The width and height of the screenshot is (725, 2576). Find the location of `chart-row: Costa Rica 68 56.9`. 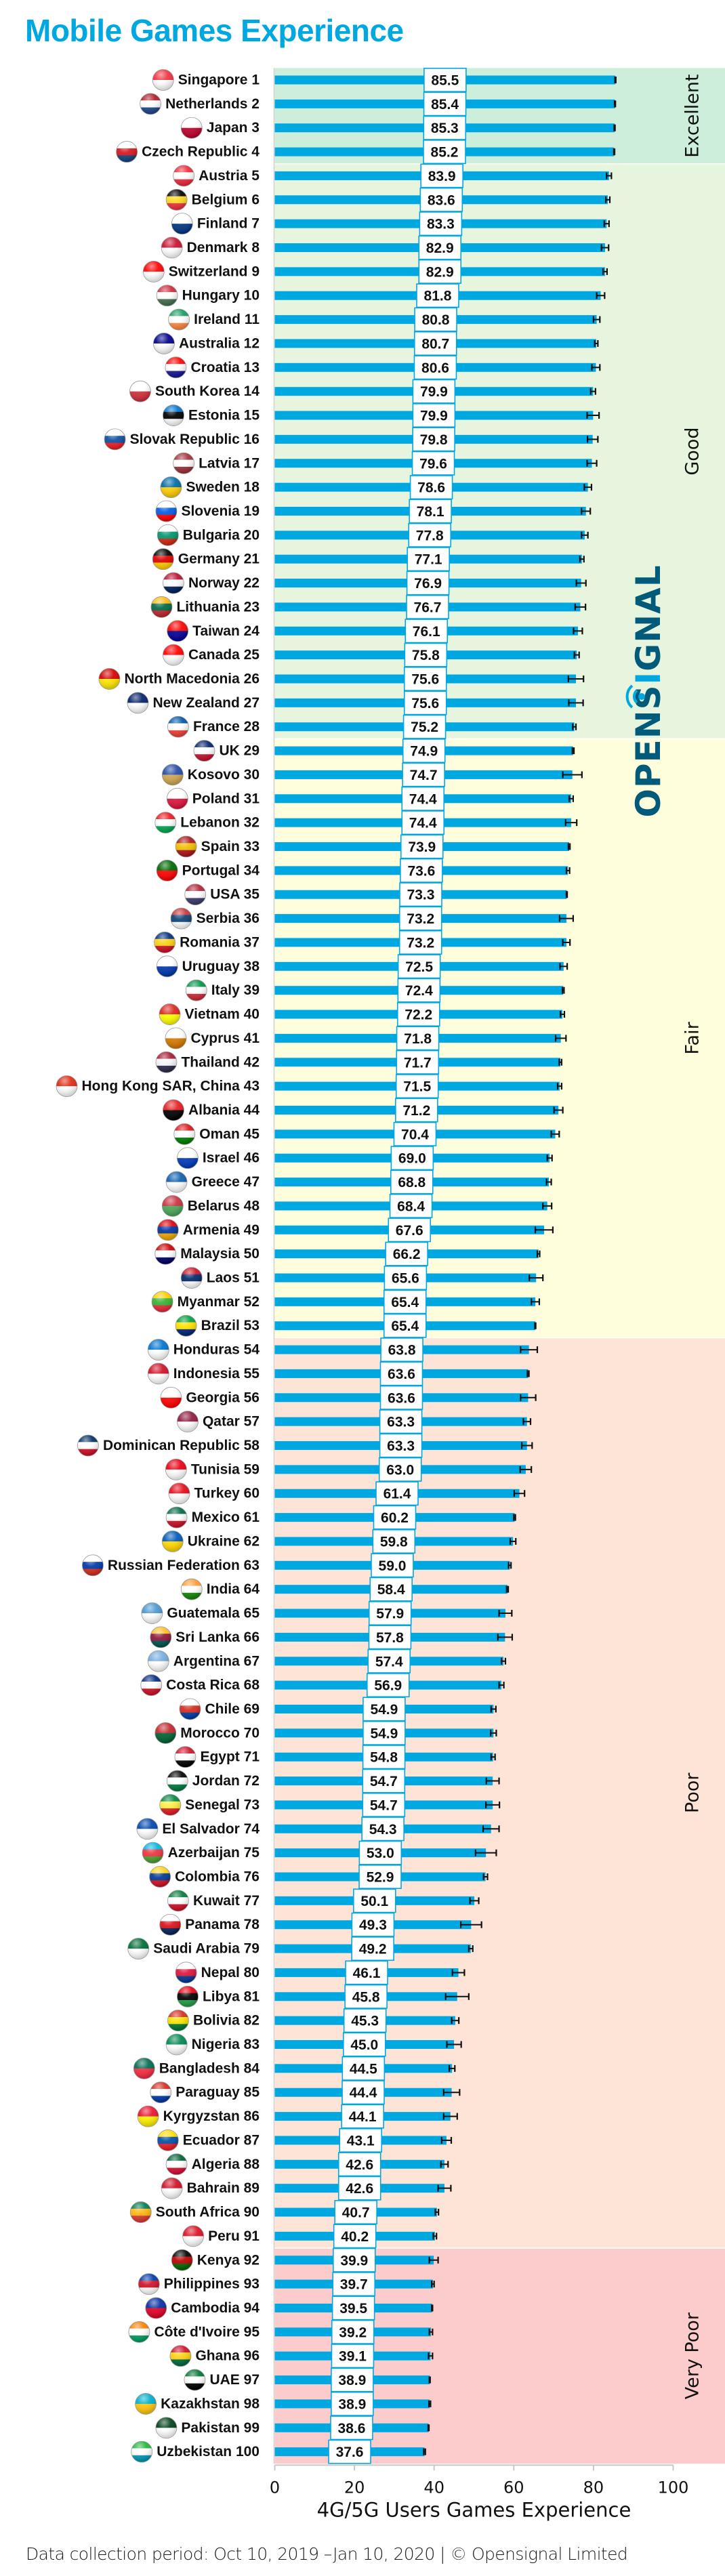

chart-row: Costa Rica 68 56.9 is located at coordinates (322, 1685).